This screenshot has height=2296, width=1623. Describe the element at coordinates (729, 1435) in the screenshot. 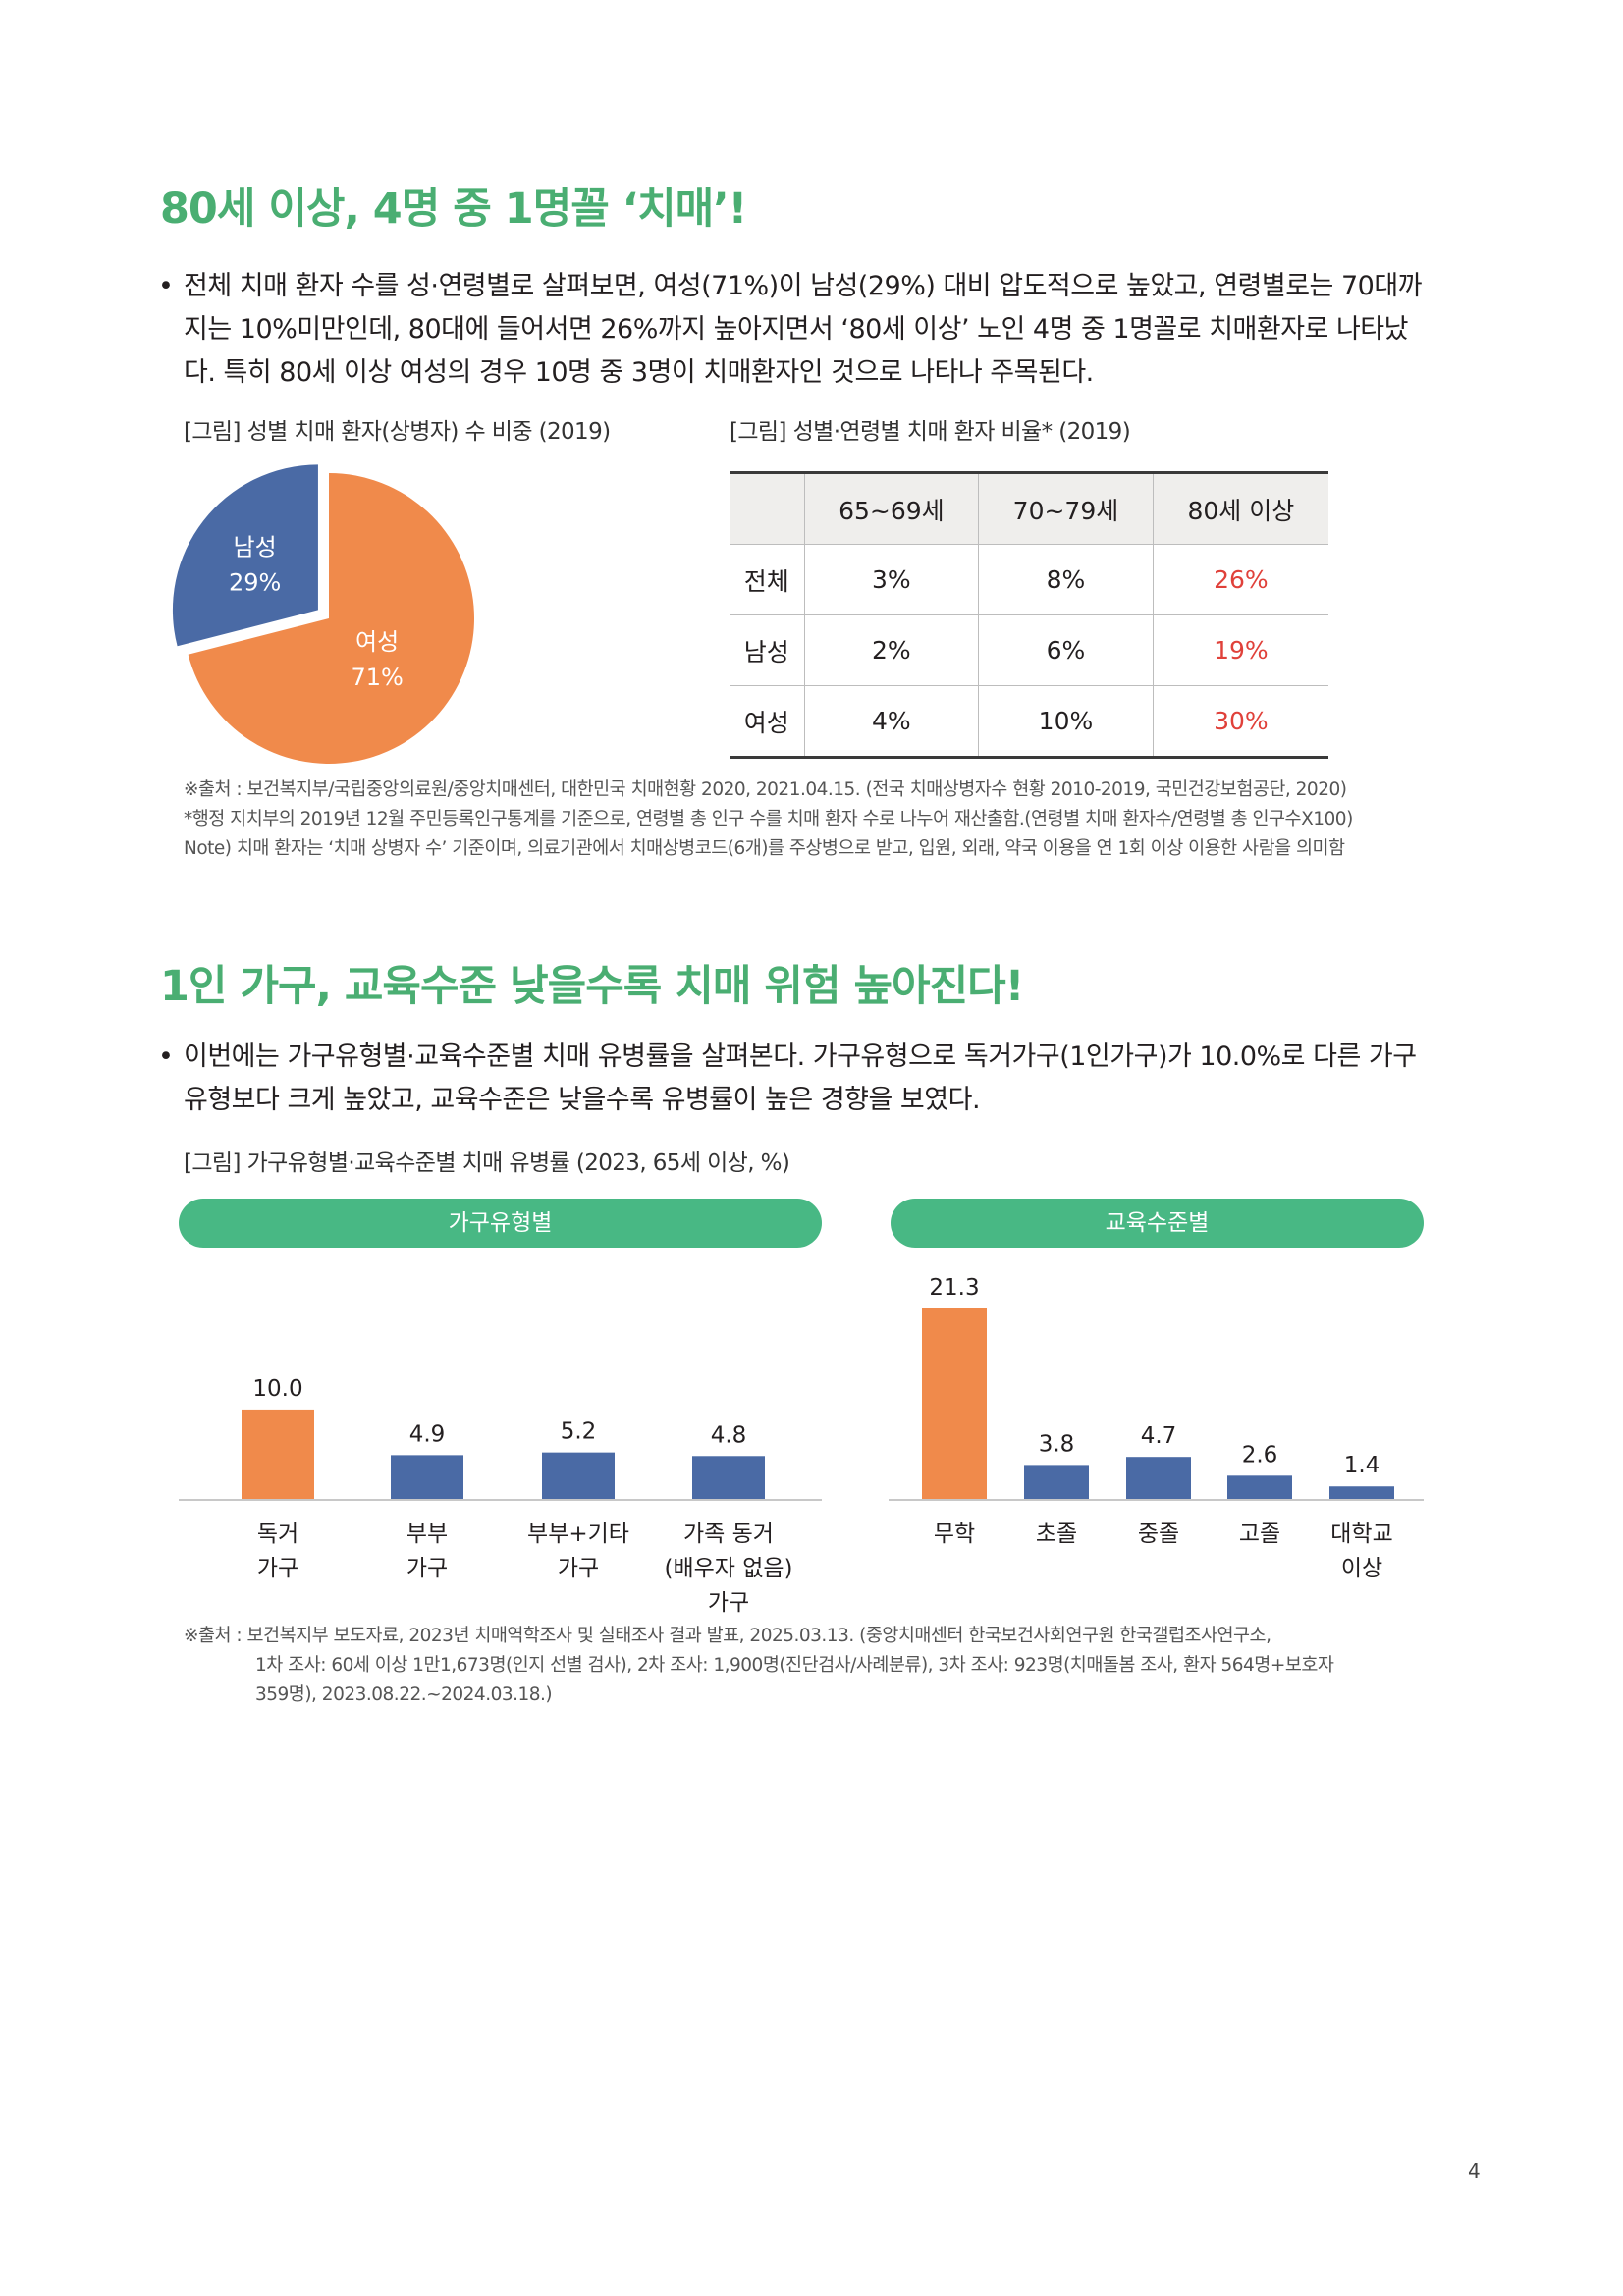

I see `bar-value-label: 4.8` at that location.